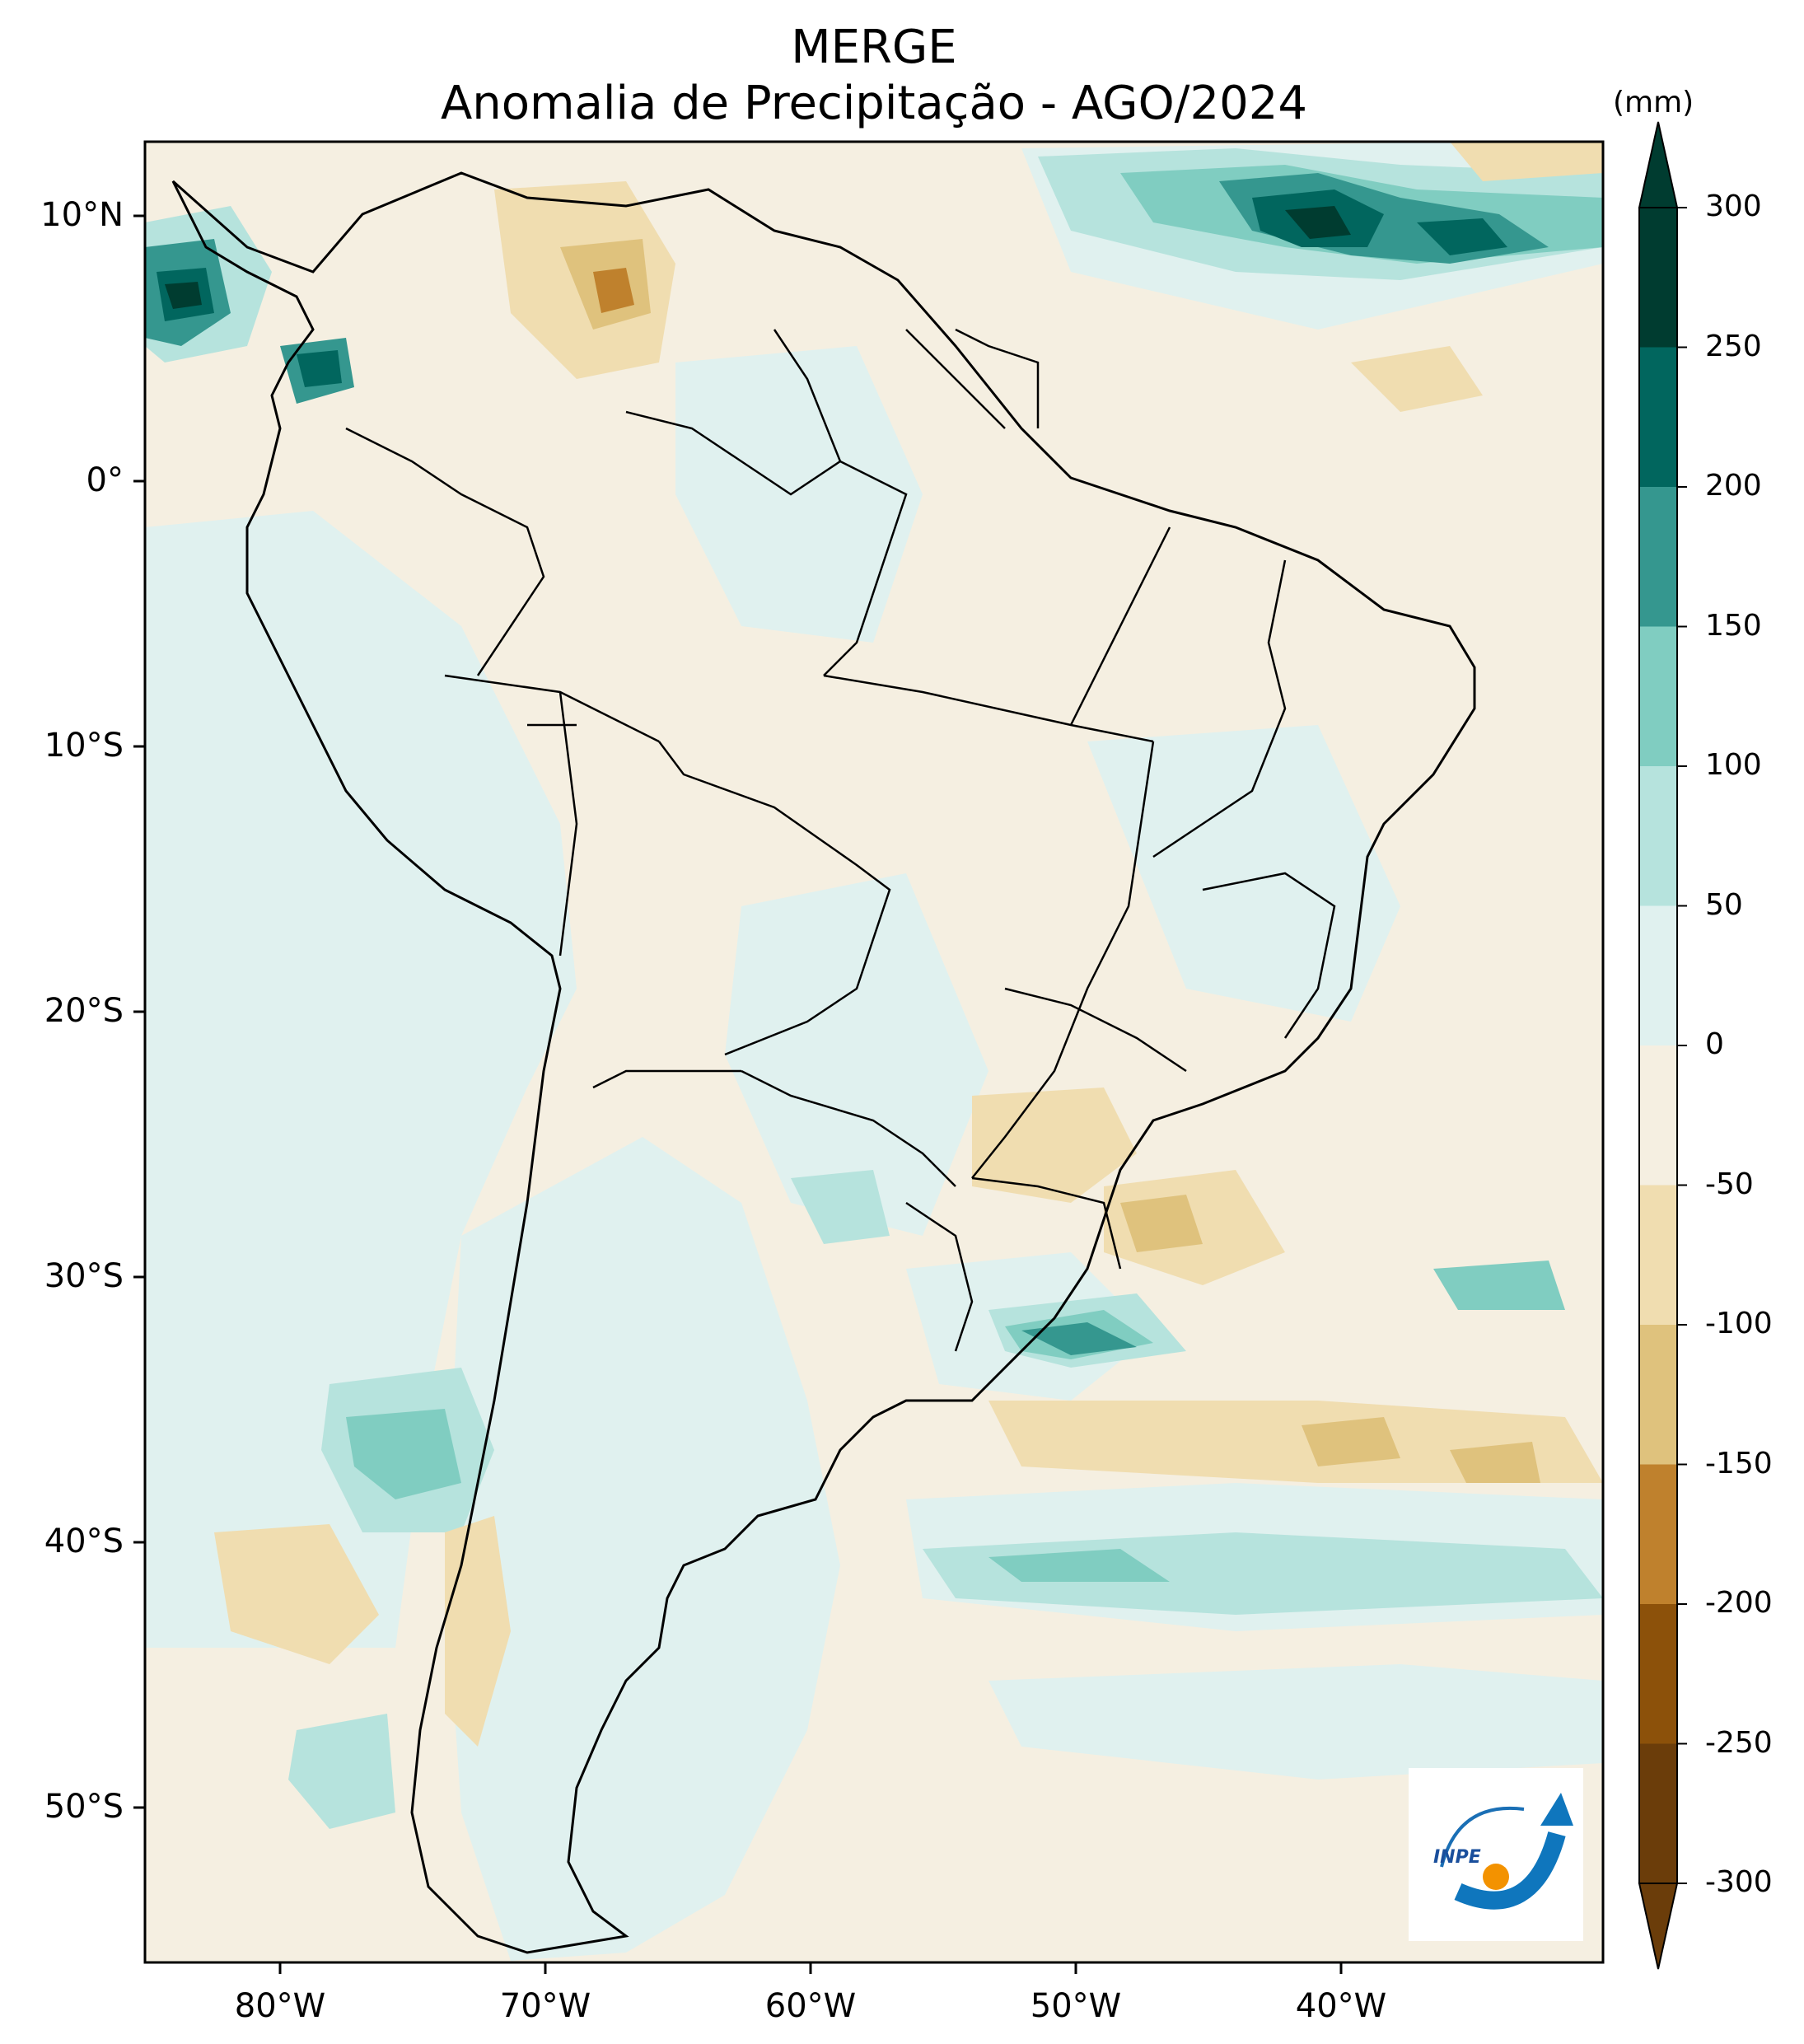  I want to click on strong-dry-regions, so click(613, 290).